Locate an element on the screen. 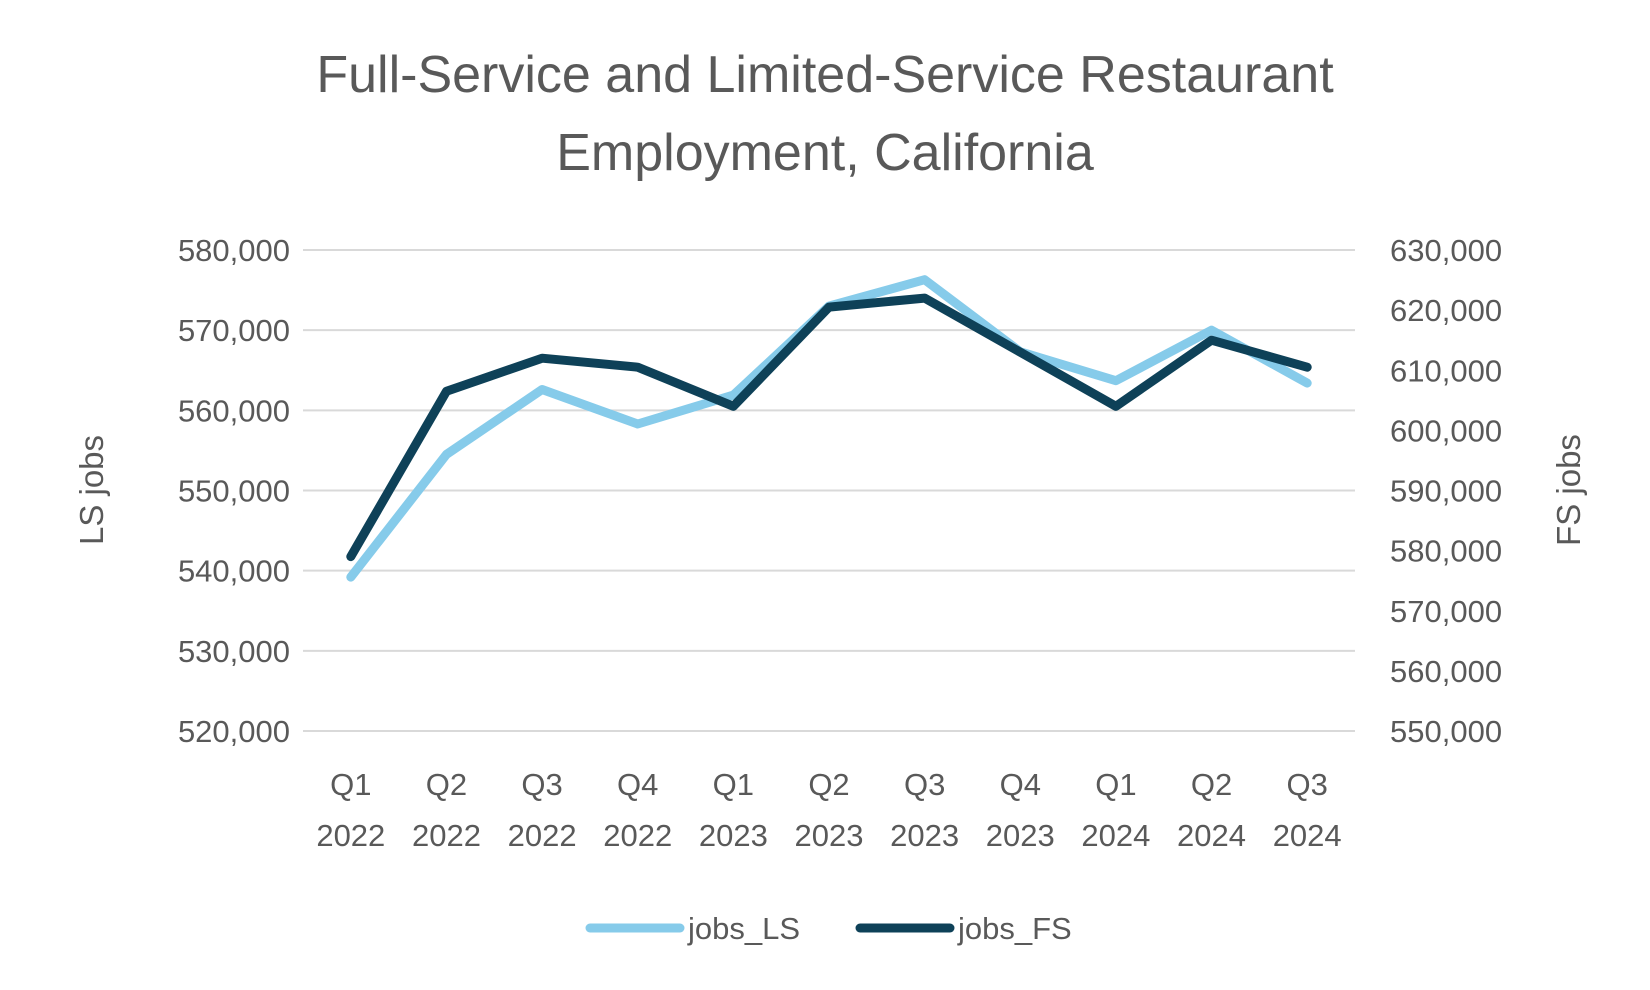 Image resolution: width=1650 pixels, height=990 pixels. legend-item-jobs_FS: jobs_FS is located at coordinates (963, 928).